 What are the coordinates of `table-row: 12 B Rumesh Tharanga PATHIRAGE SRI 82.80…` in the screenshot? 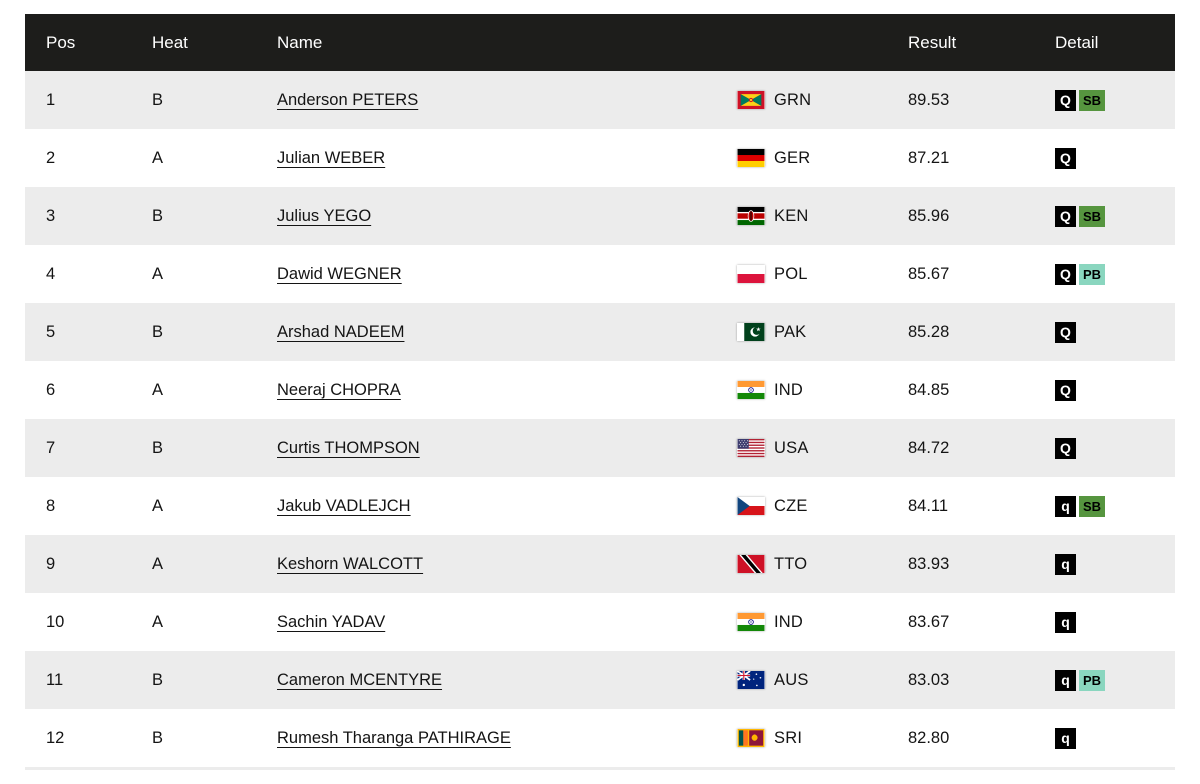 It's located at (600, 738).